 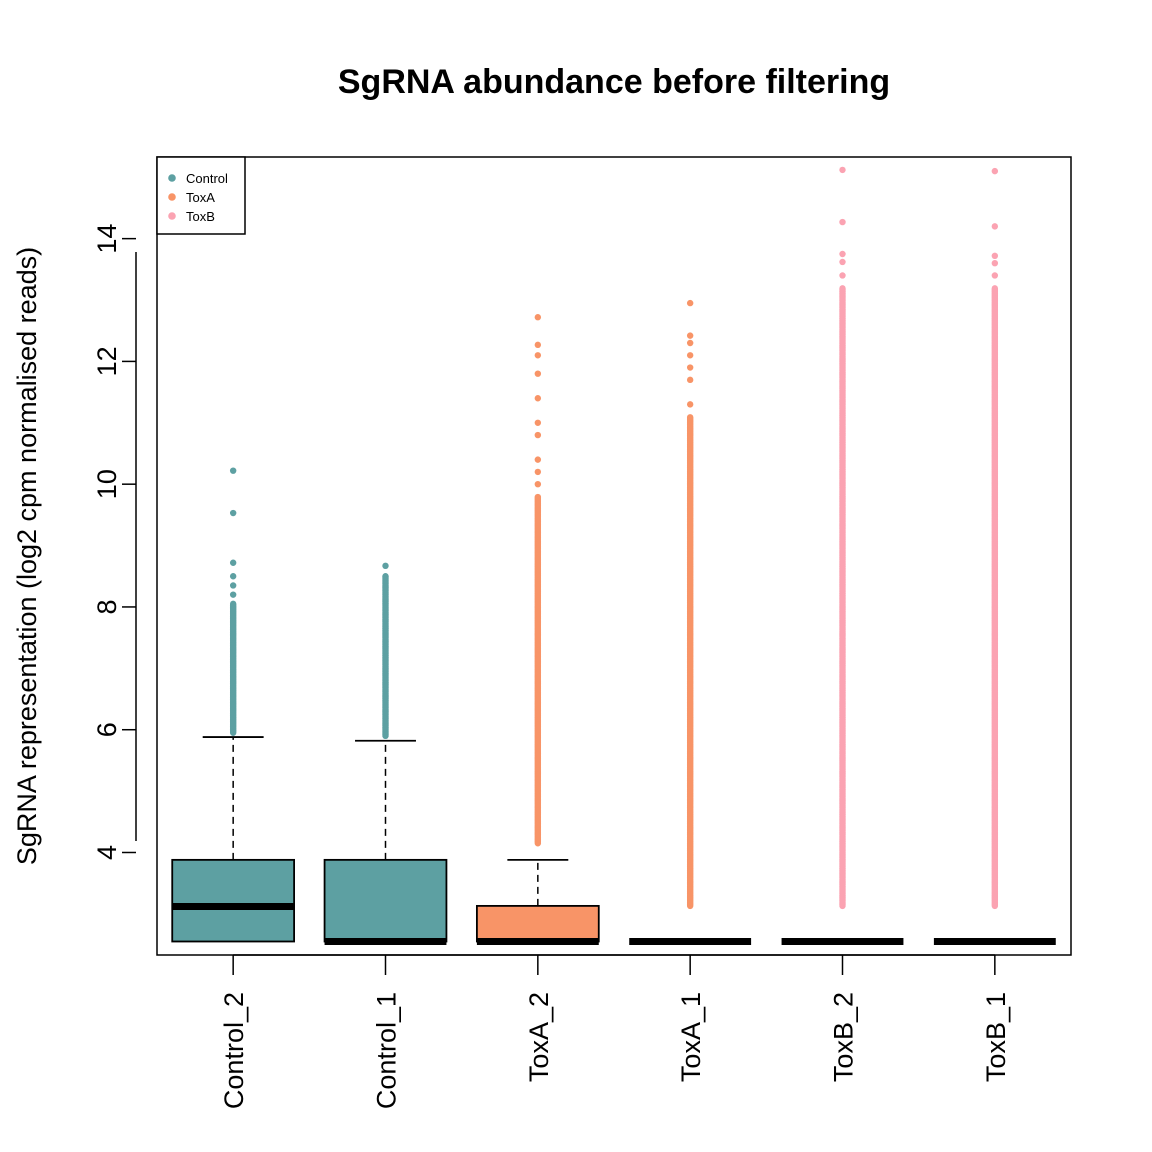 I want to click on legend-marker-ToxA, so click(x=172, y=197).